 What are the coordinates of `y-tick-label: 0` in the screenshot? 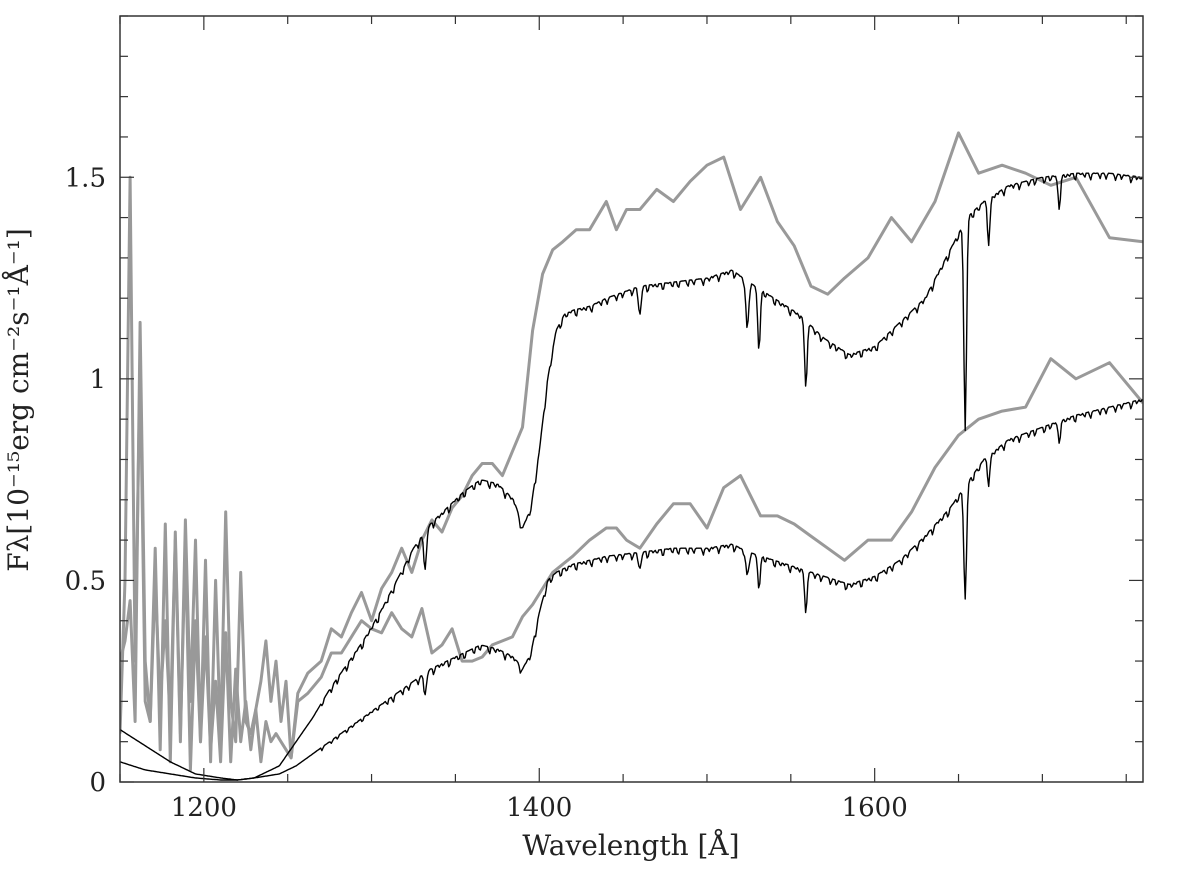 It's located at (97, 783).